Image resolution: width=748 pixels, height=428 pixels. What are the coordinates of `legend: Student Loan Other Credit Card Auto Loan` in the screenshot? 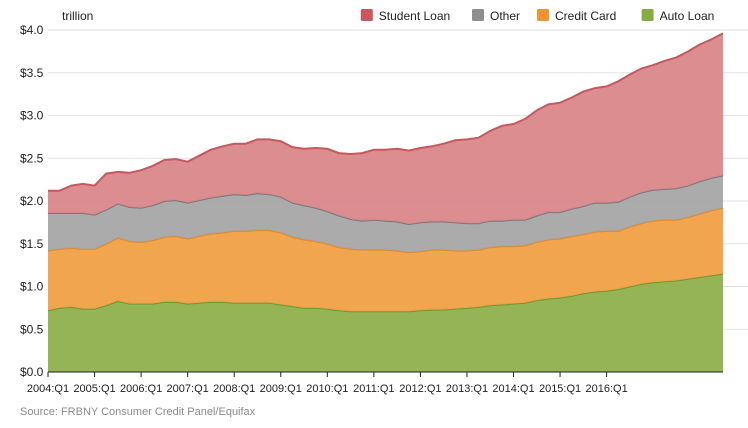 It's located at (537, 16).